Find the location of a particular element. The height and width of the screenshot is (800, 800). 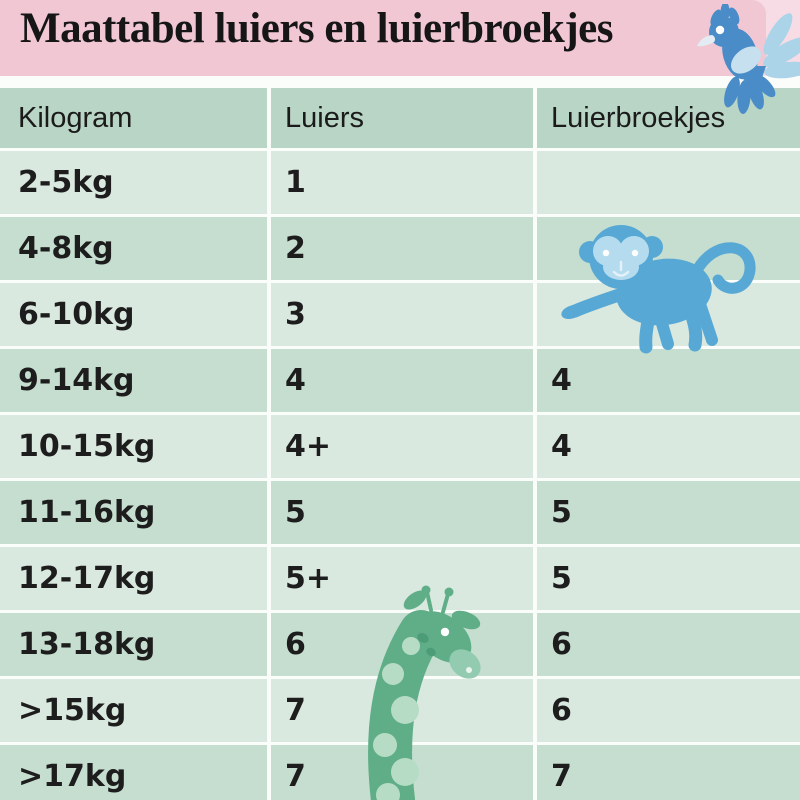

table-row: 4-8kg 2 is located at coordinates (400, 248).